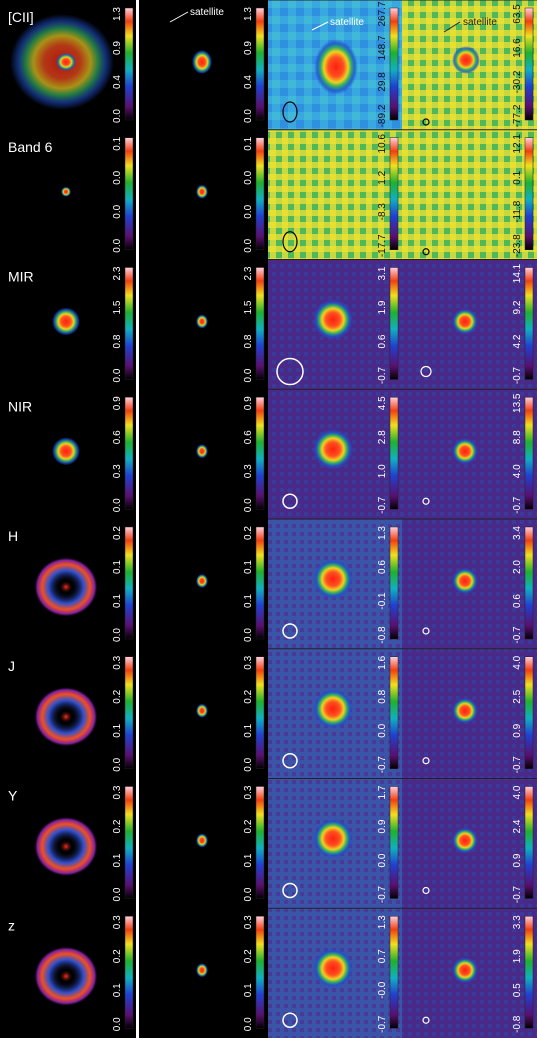 This screenshot has height=1038, width=537. I want to click on colorbar-tick-label: 1.2, so click(382, 177).